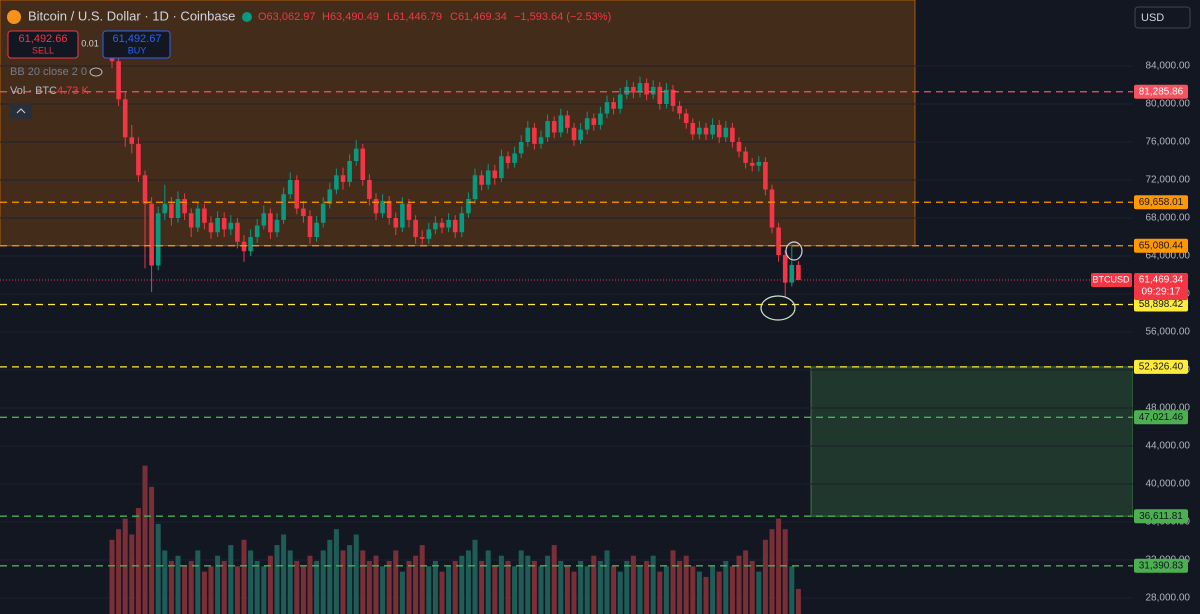 The width and height of the screenshot is (1200, 614). I want to click on buy-label: BUY, so click(137, 50).